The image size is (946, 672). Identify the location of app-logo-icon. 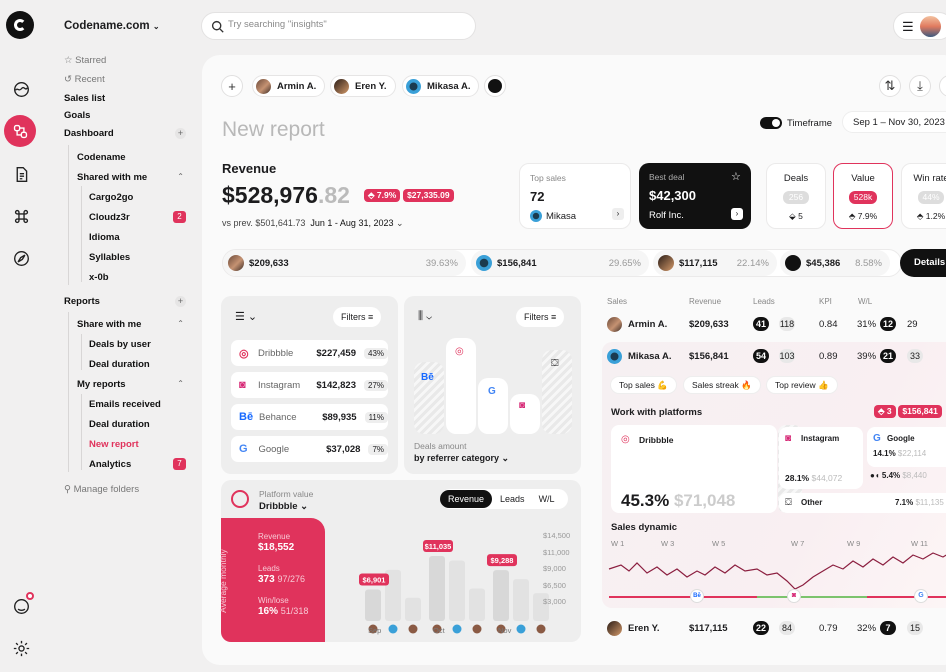
(20, 25).